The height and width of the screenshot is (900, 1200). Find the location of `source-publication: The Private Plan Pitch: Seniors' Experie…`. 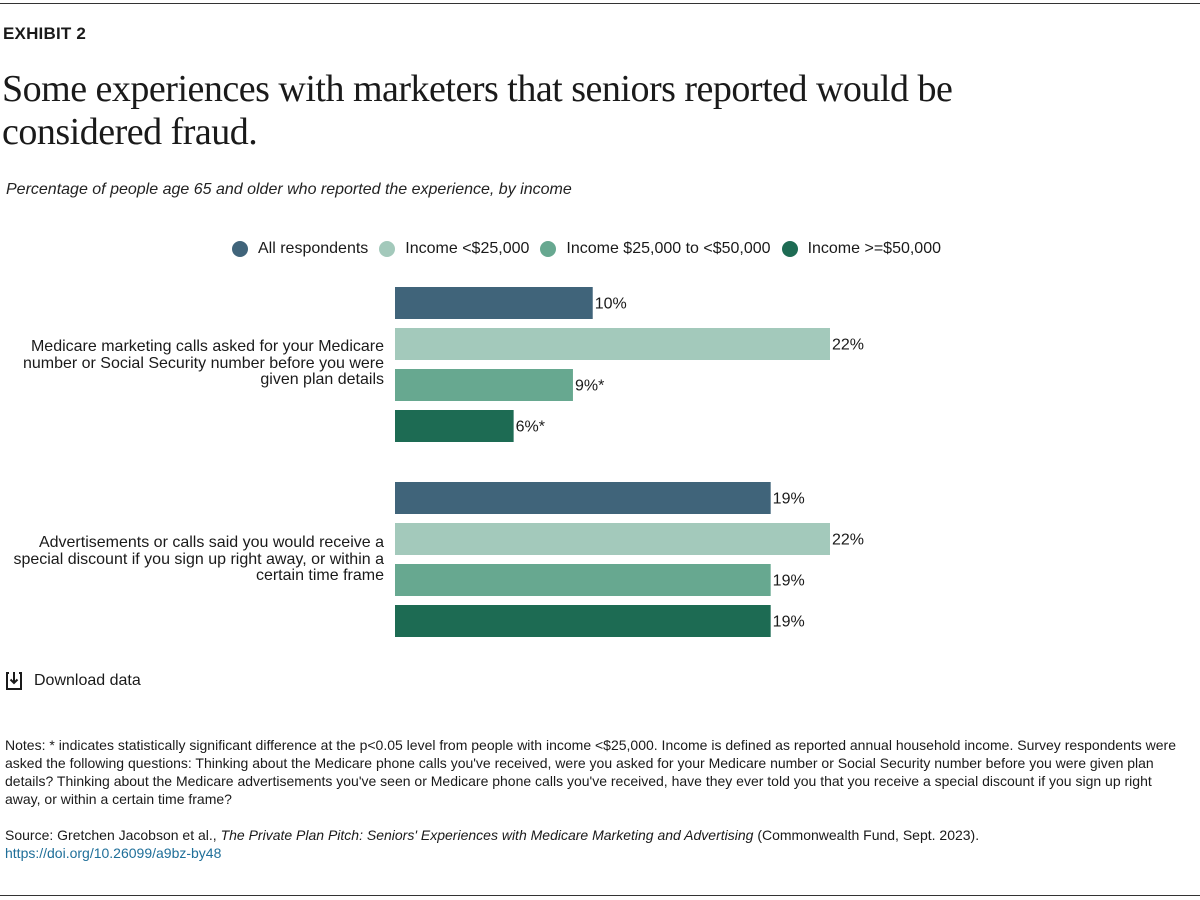

source-publication: The Private Plan Pitch: Seniors' Experie… is located at coordinates (487, 835).